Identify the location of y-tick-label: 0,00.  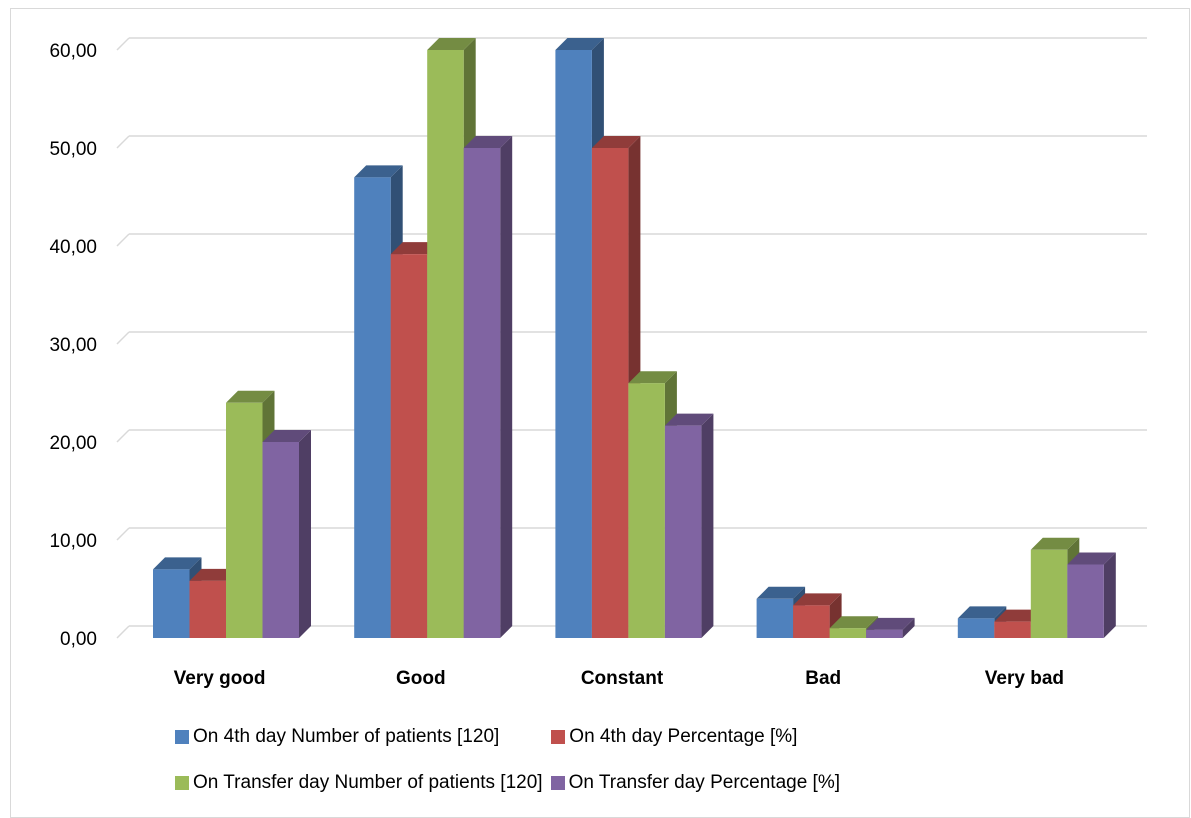
(78, 639).